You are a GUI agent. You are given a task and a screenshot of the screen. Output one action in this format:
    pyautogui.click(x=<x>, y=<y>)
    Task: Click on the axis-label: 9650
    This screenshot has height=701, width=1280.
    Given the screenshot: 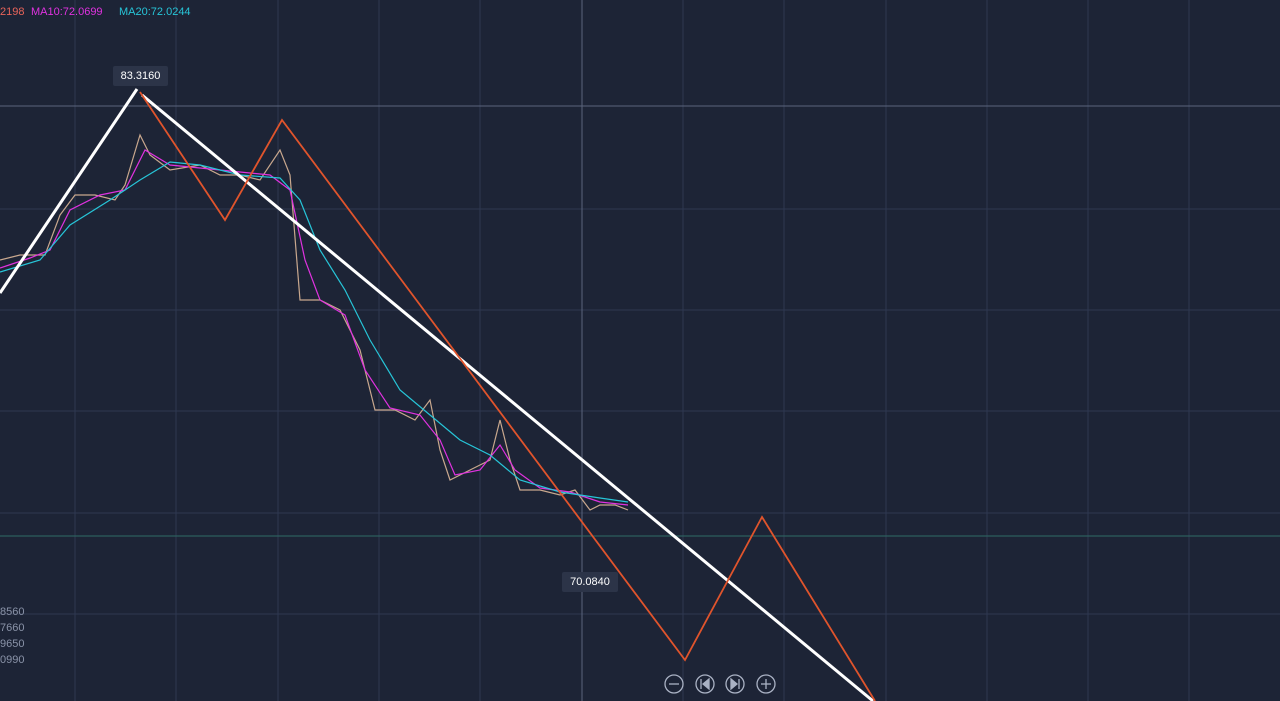 What is the action you would take?
    pyautogui.click(x=12, y=644)
    